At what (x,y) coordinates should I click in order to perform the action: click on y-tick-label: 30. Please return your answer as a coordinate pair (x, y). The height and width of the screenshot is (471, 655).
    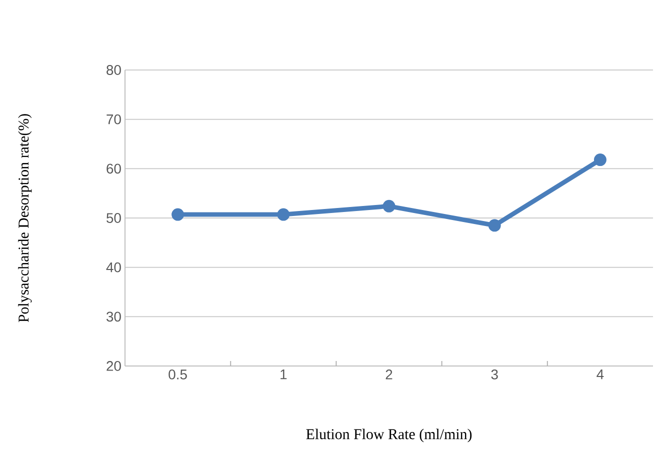
    Looking at the image, I should click on (113, 317).